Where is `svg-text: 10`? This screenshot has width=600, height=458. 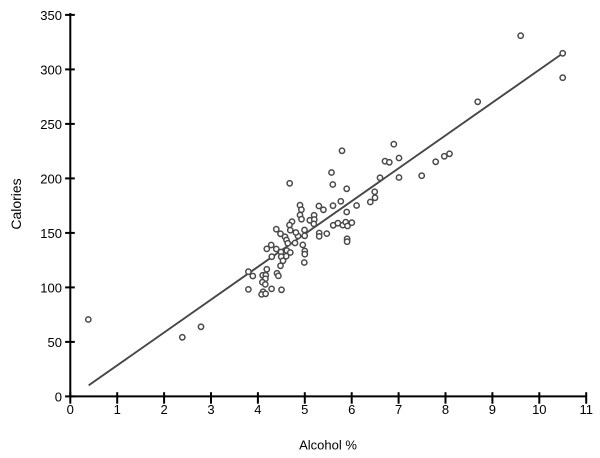
svg-text: 10 is located at coordinates (539, 409).